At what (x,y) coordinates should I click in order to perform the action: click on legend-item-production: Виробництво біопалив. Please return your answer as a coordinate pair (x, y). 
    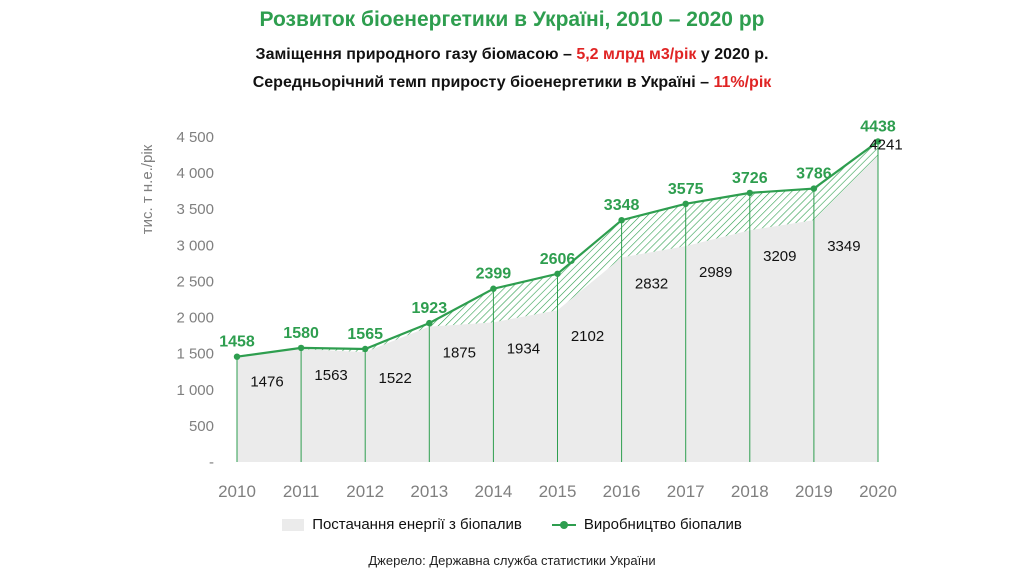
    Looking at the image, I should click on (646, 524).